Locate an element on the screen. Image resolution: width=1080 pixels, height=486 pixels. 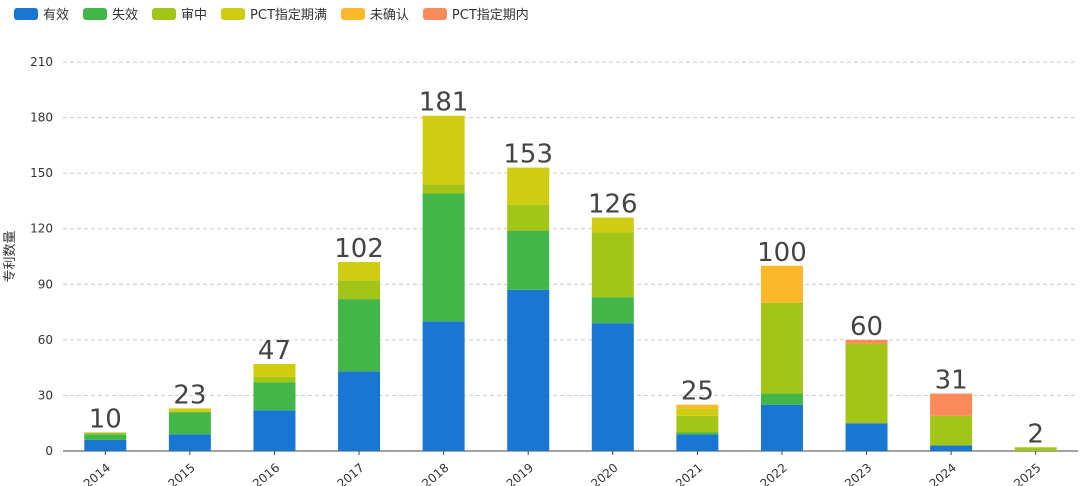
bar-total-label: 31 is located at coordinates (951, 381).